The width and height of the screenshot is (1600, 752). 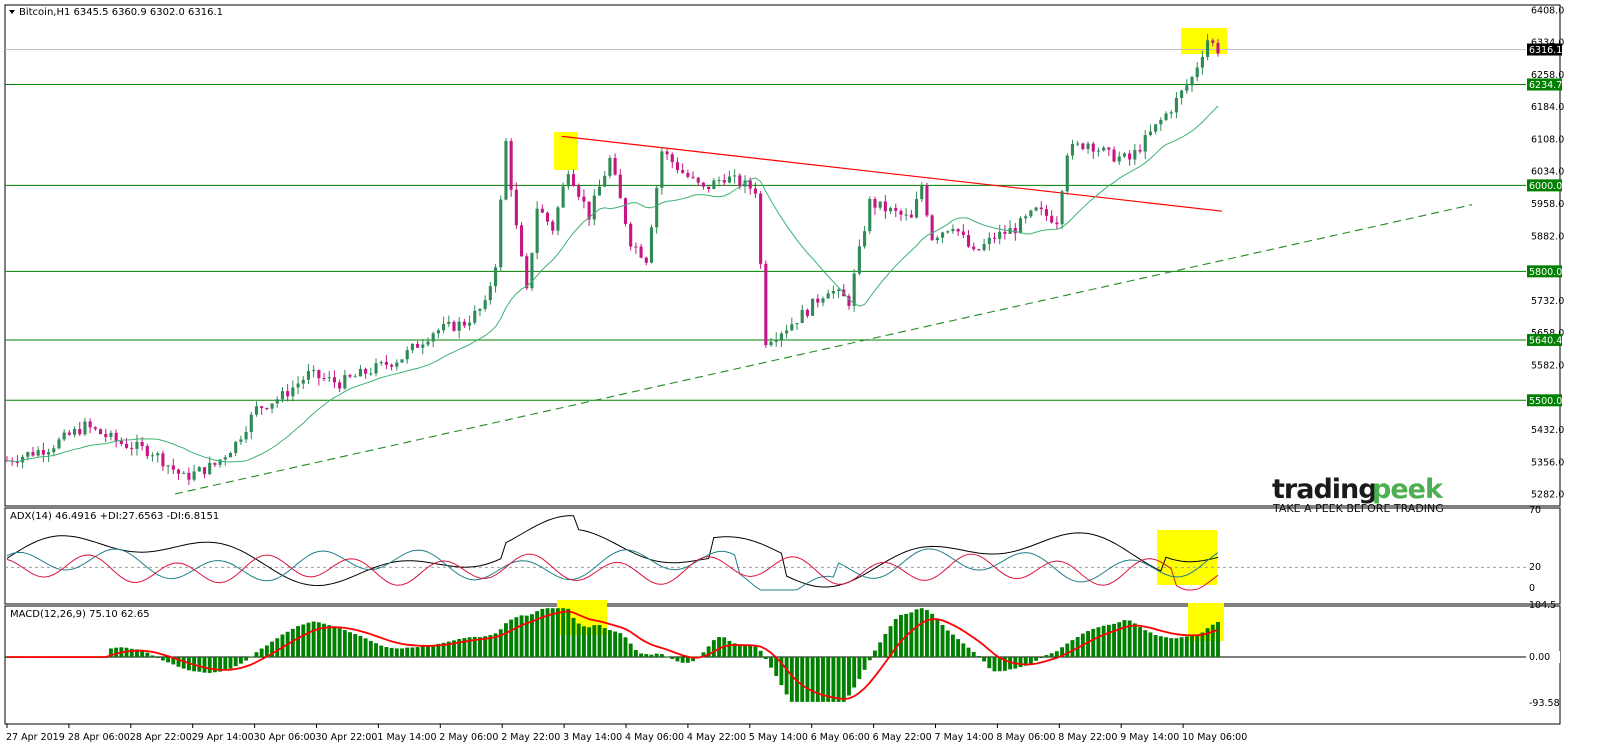 What do you see at coordinates (347, 737) in the screenshot?
I see `time-tick-label: 30 Apr 22:00` at bounding box center [347, 737].